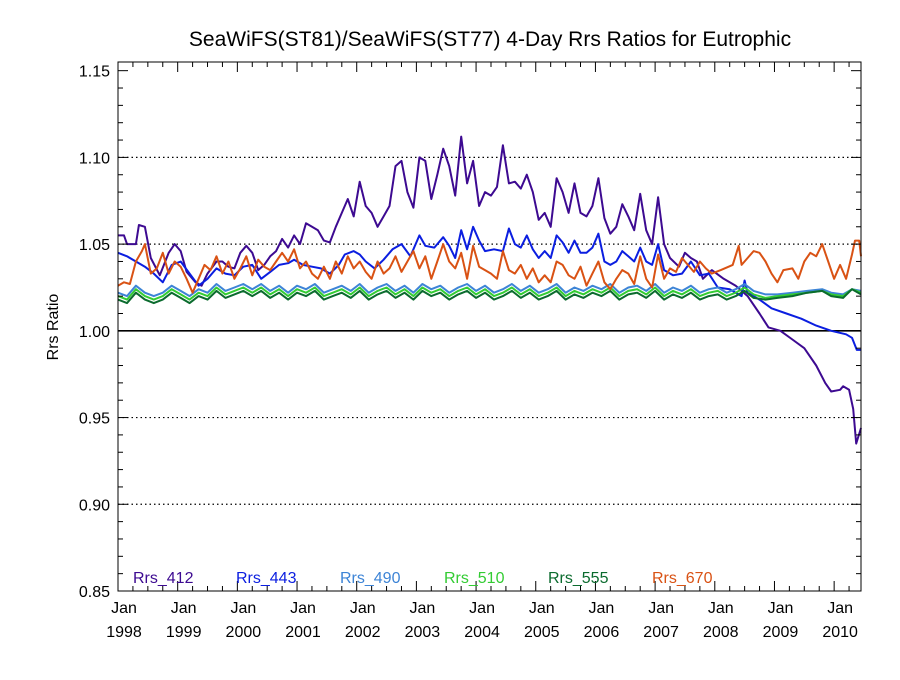 Image resolution: width=900 pixels, height=680 pixels. What do you see at coordinates (578, 578) in the screenshot?
I see `legend-item-rrs-555: Rrs_555` at bounding box center [578, 578].